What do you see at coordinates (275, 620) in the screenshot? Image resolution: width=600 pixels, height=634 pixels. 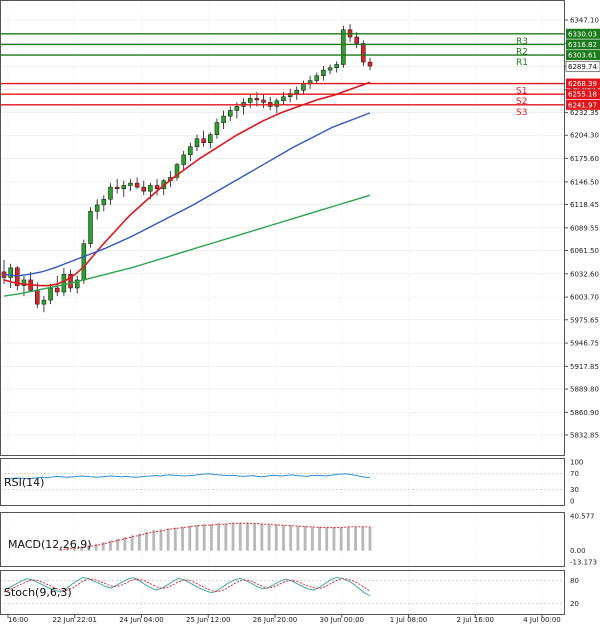 I see `x-tick-label: 26 Jun 20:00` at bounding box center [275, 620].